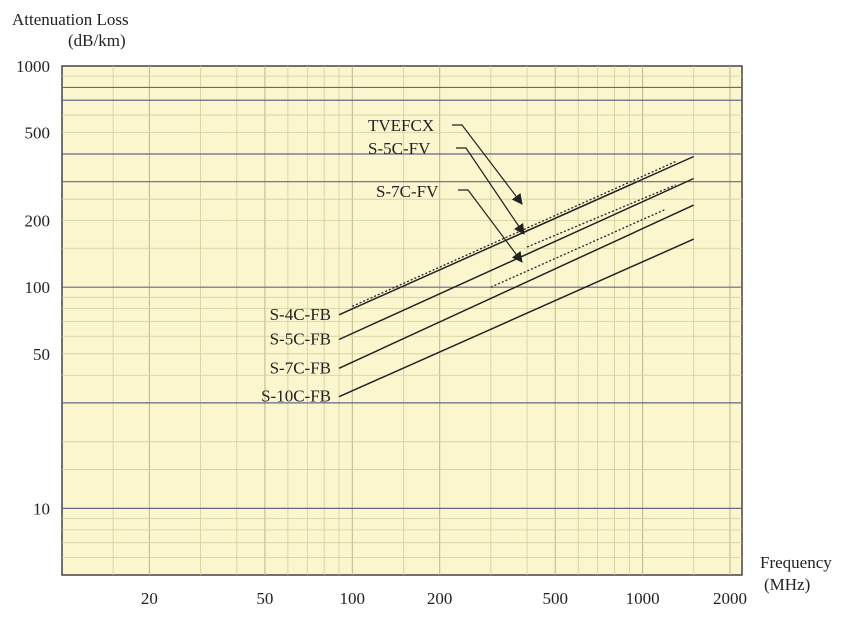 The height and width of the screenshot is (617, 851). What do you see at coordinates (787, 584) in the screenshot?
I see `x-axis-unit: (MHz)` at bounding box center [787, 584].